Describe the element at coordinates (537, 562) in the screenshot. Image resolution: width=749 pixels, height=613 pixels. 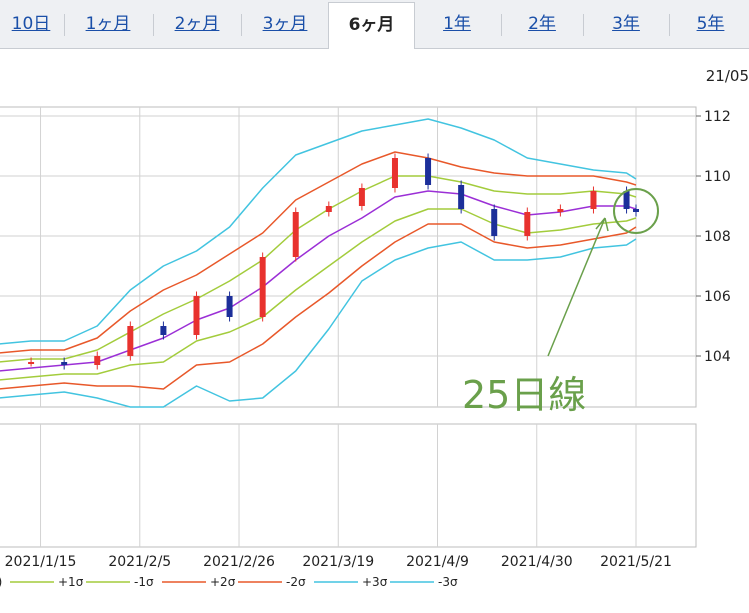
I see `x-tick-label: 2021/4/30` at that location.